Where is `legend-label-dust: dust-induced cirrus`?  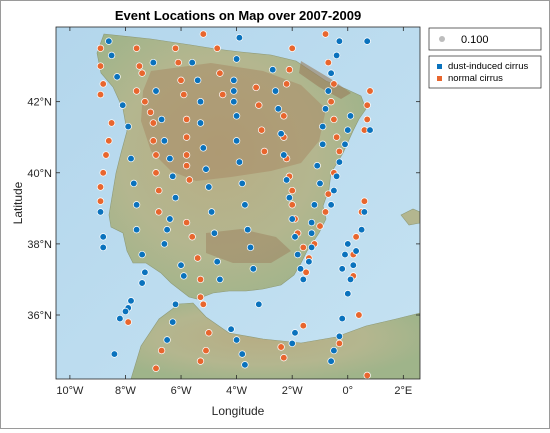 legend-label-dust: dust-induced cirrus is located at coordinates (488, 66).